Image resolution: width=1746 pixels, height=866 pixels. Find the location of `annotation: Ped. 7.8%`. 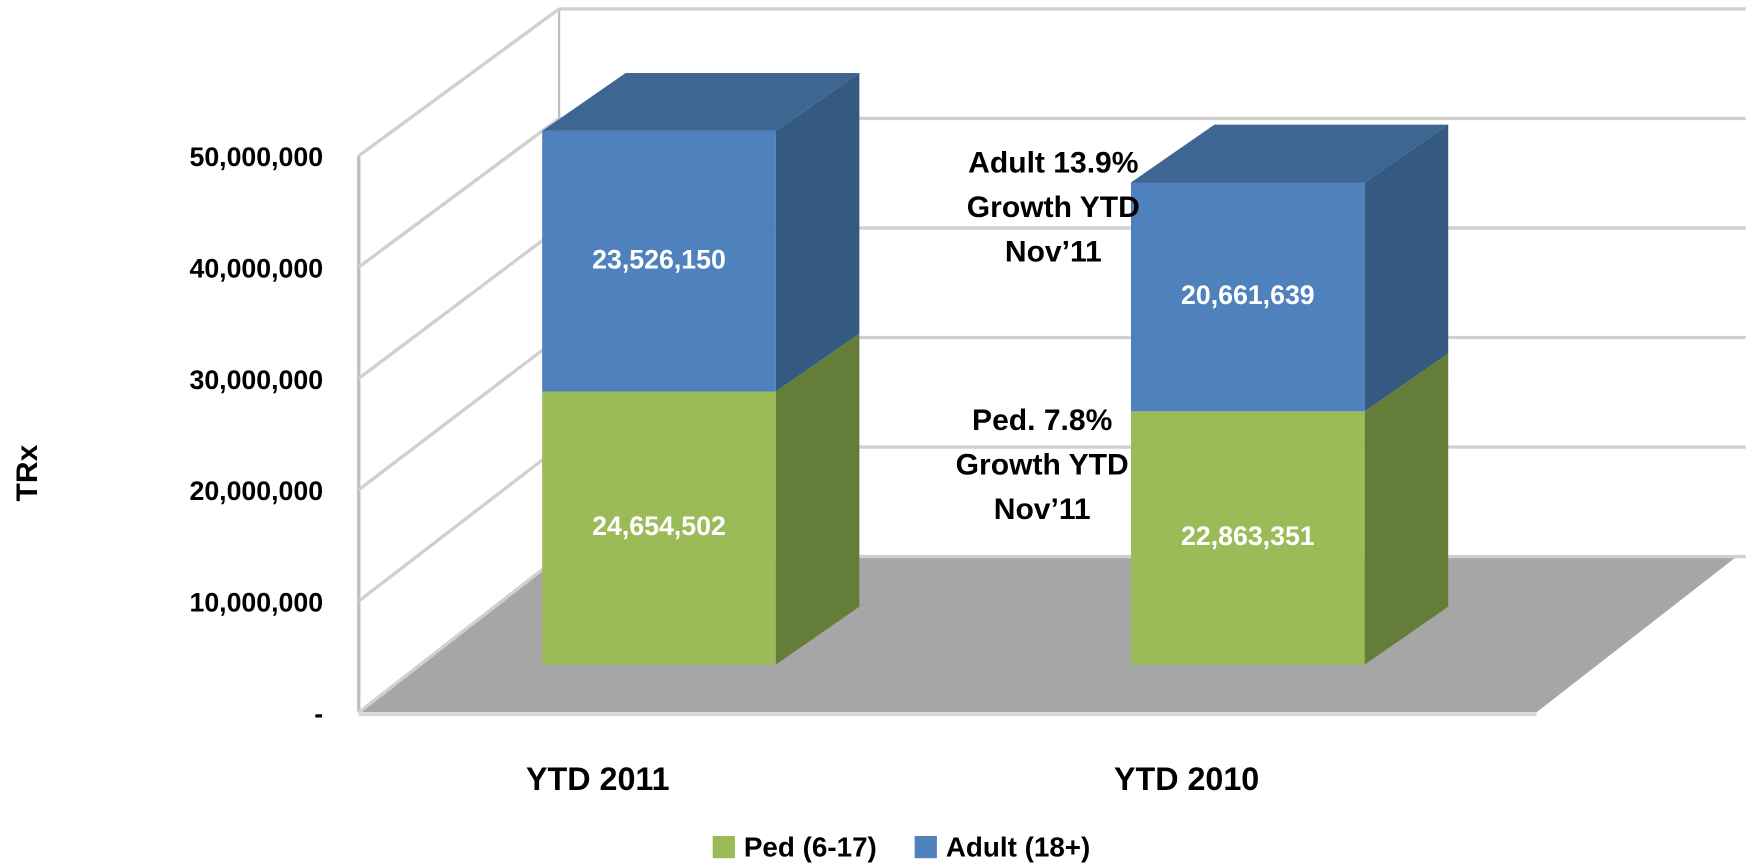

annotation: Ped. 7.8% is located at coordinates (1042, 420).